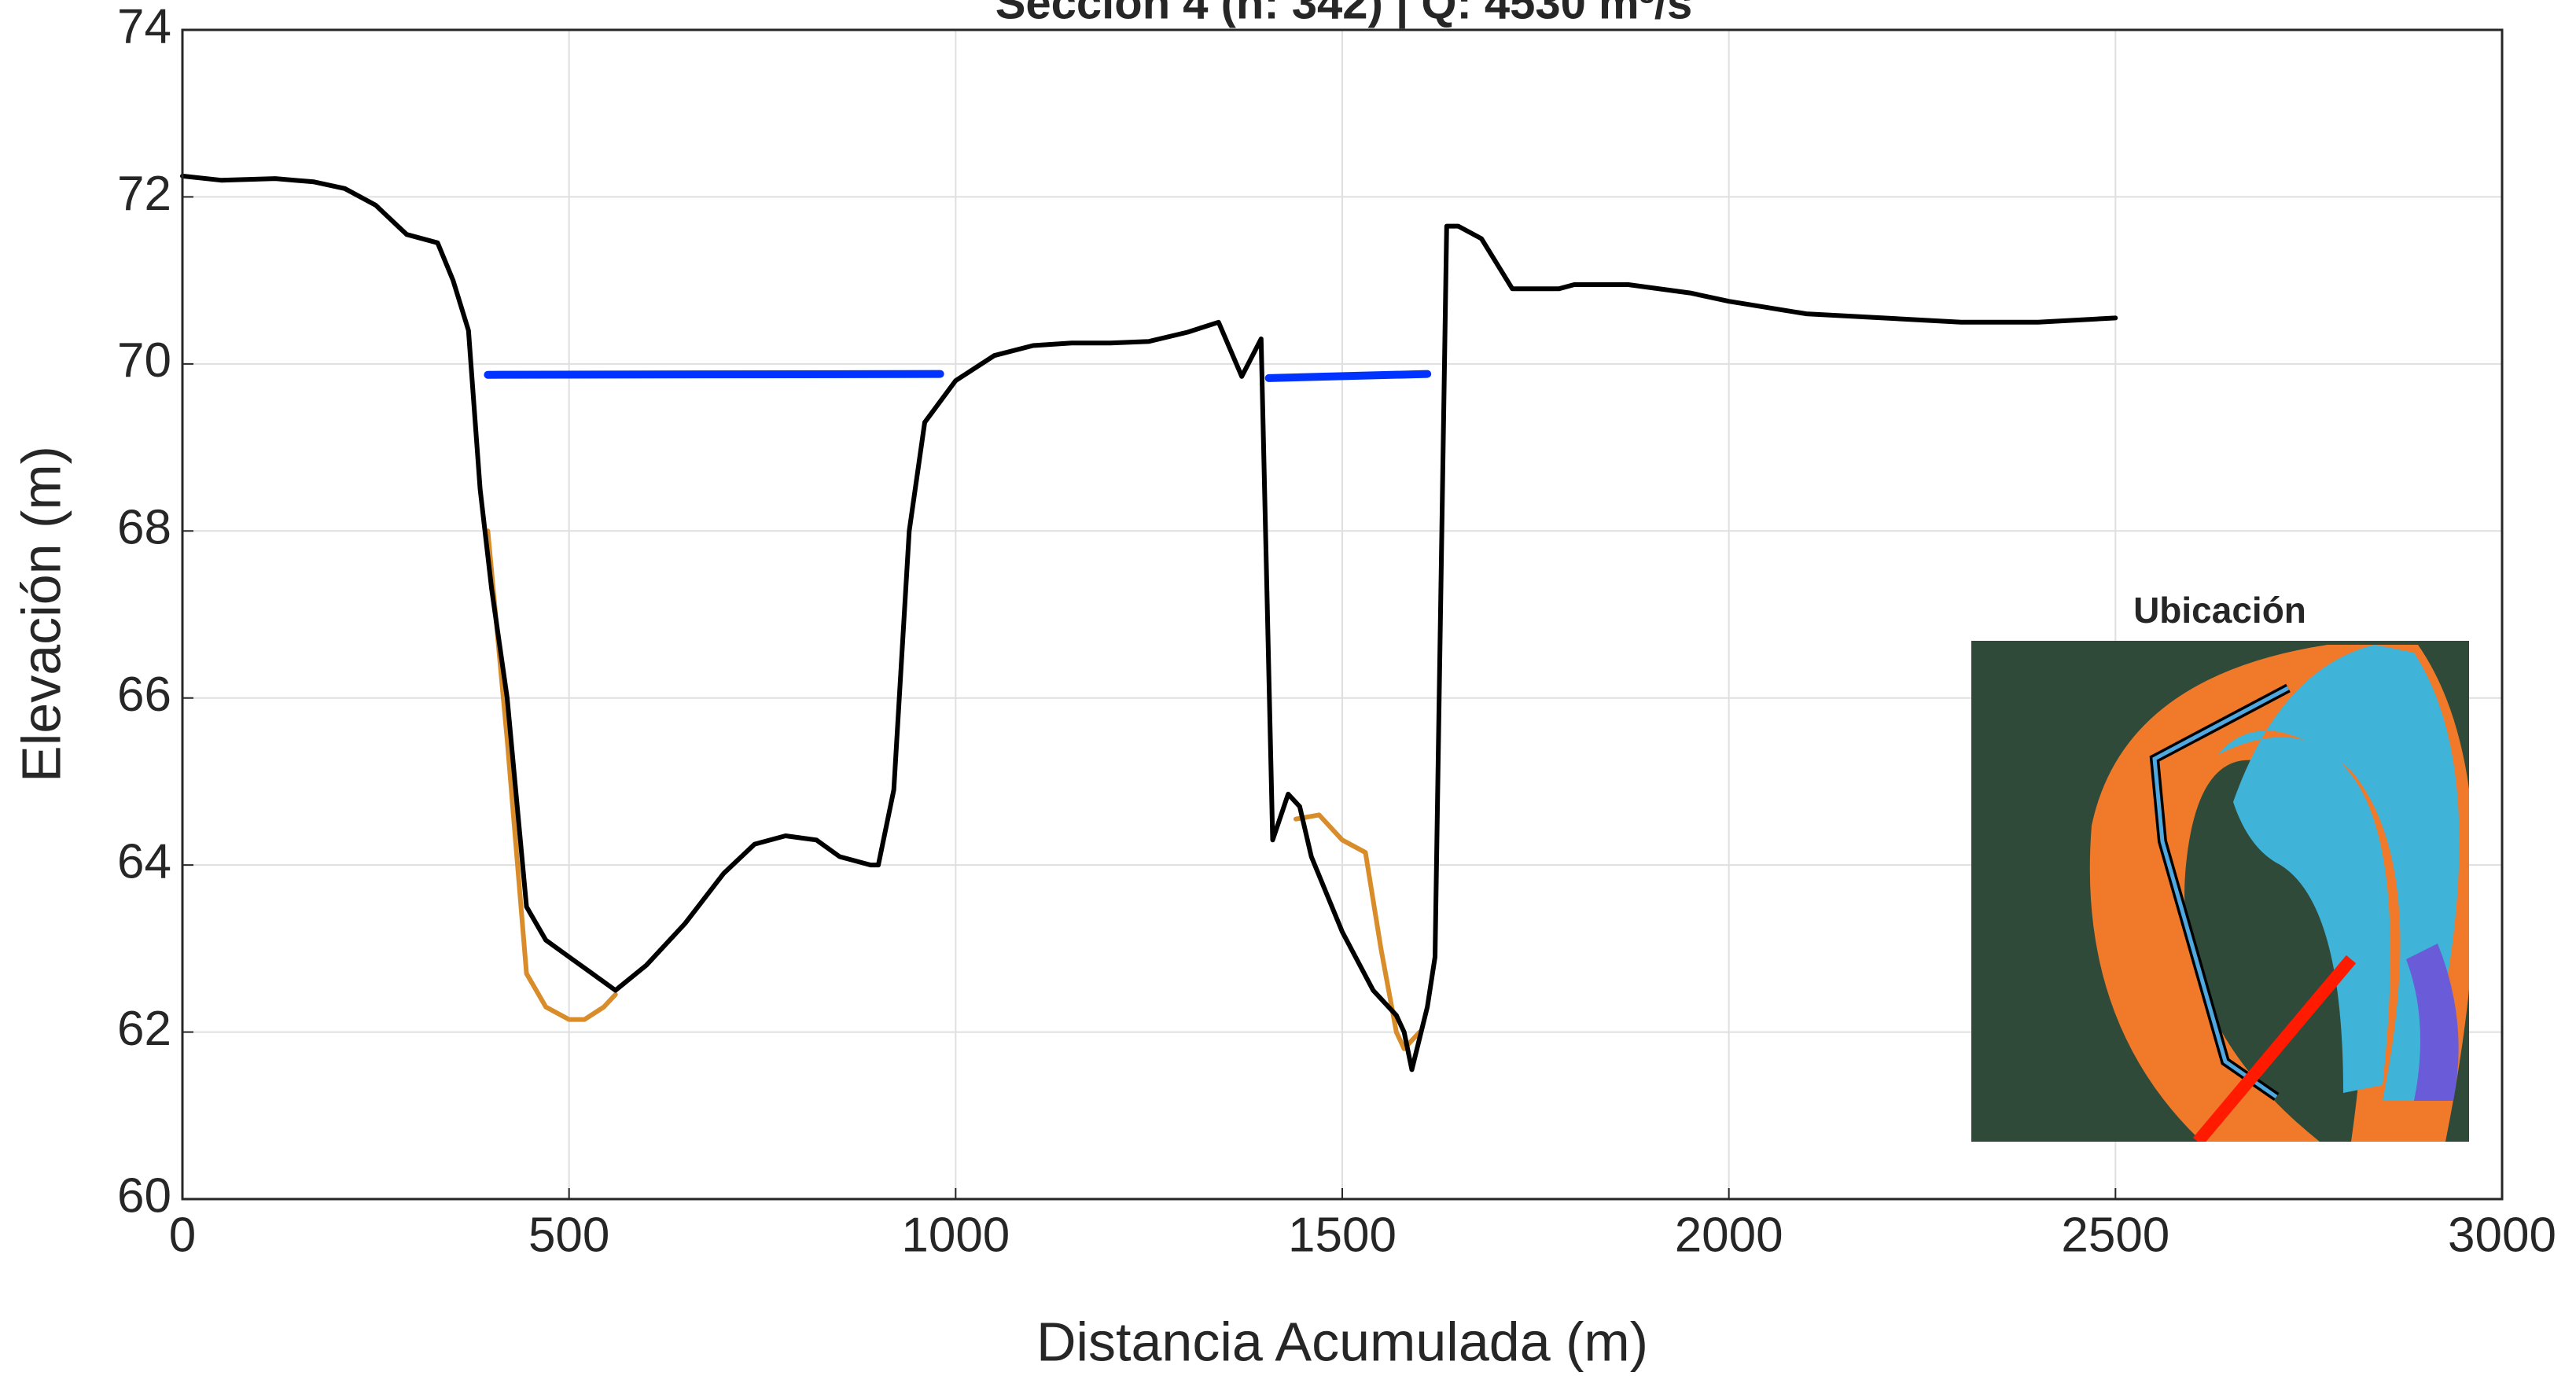 Image resolution: width=2576 pixels, height=1376 pixels. Describe the element at coordinates (1729, 1235) in the screenshot. I see `x-tick-label: 2000` at that location.